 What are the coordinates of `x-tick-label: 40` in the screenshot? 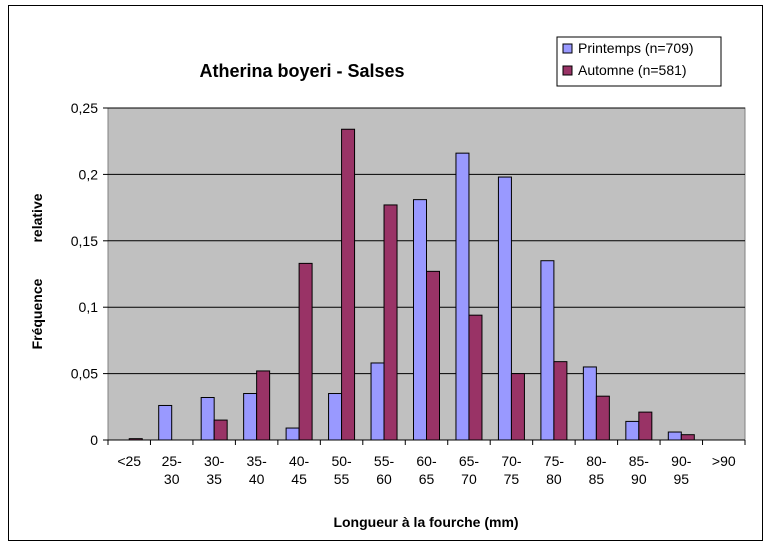 It's located at (257, 479).